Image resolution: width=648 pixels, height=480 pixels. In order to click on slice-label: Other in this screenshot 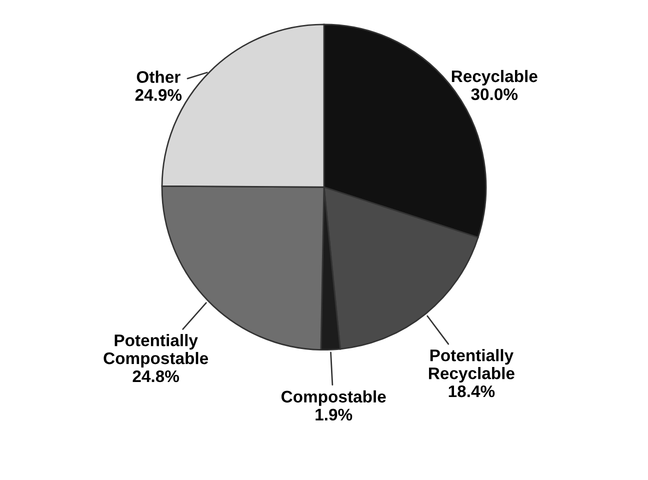, I will do `click(158, 76)`.